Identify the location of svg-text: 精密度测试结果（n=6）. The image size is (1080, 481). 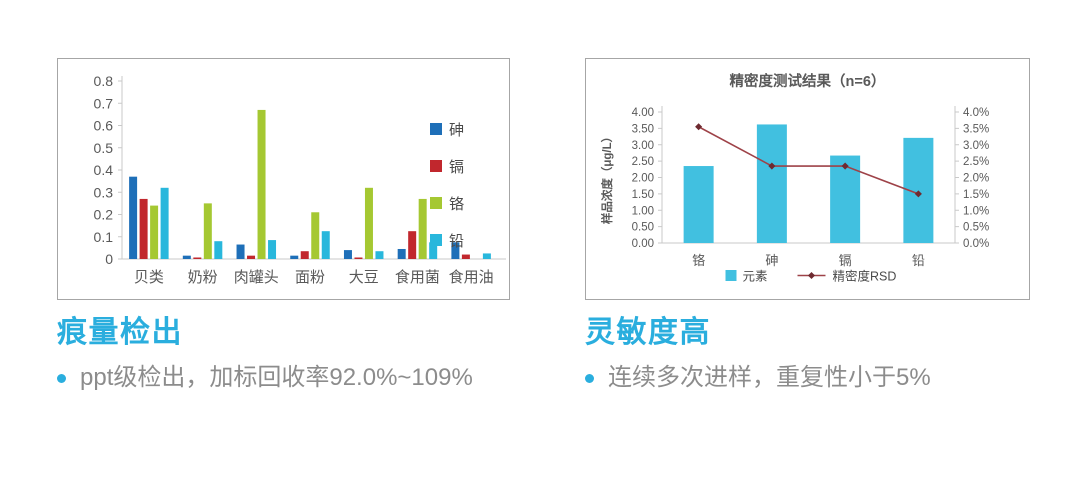
(808, 81).